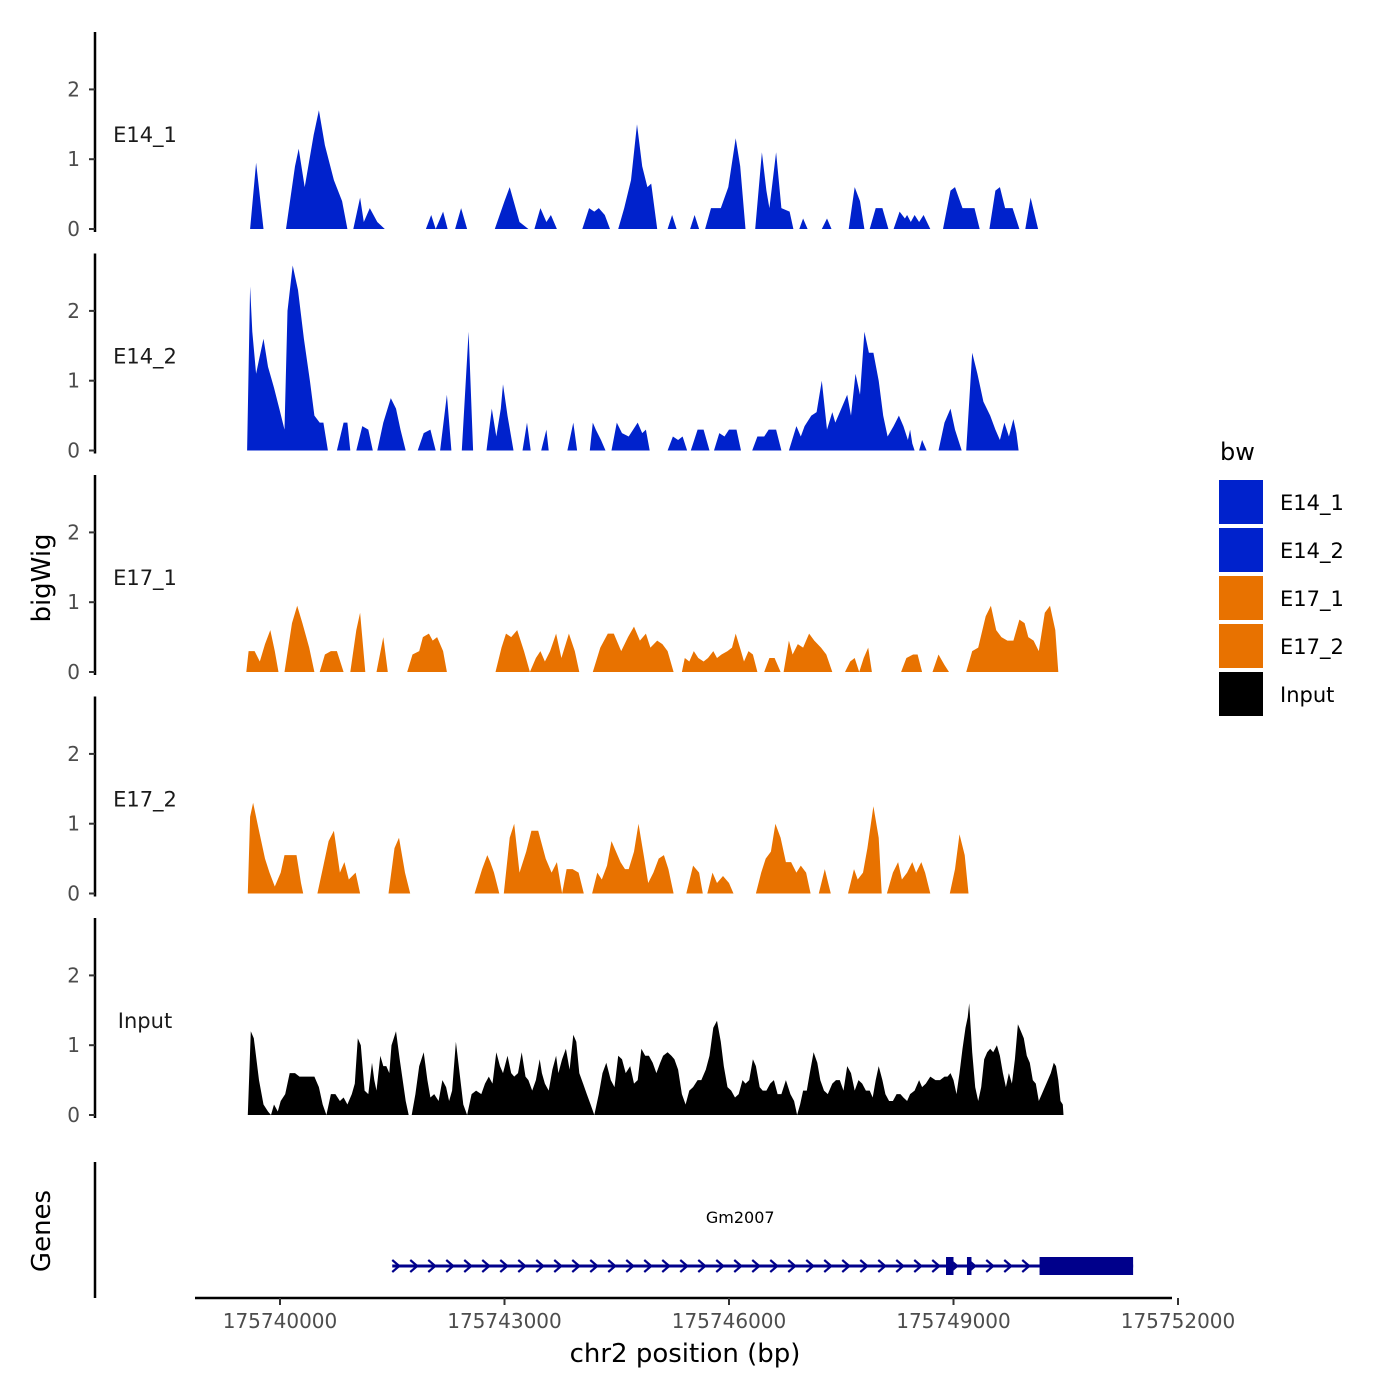 This screenshot has width=1400, height=1400. I want to click on x-tick-label: 175749000, so click(953, 1321).